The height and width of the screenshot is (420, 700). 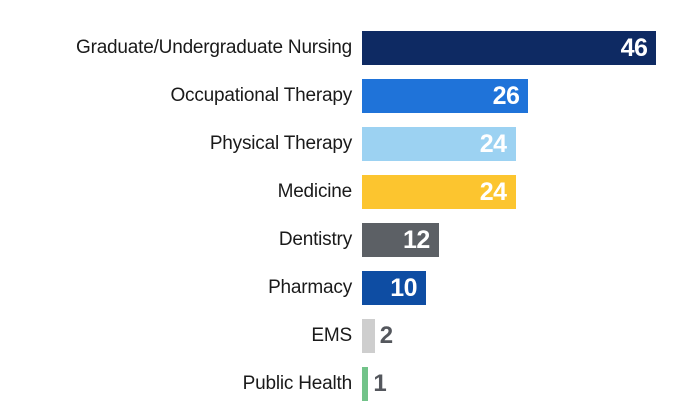 What do you see at coordinates (531, 288) in the screenshot?
I see `bar-area: 10` at bounding box center [531, 288].